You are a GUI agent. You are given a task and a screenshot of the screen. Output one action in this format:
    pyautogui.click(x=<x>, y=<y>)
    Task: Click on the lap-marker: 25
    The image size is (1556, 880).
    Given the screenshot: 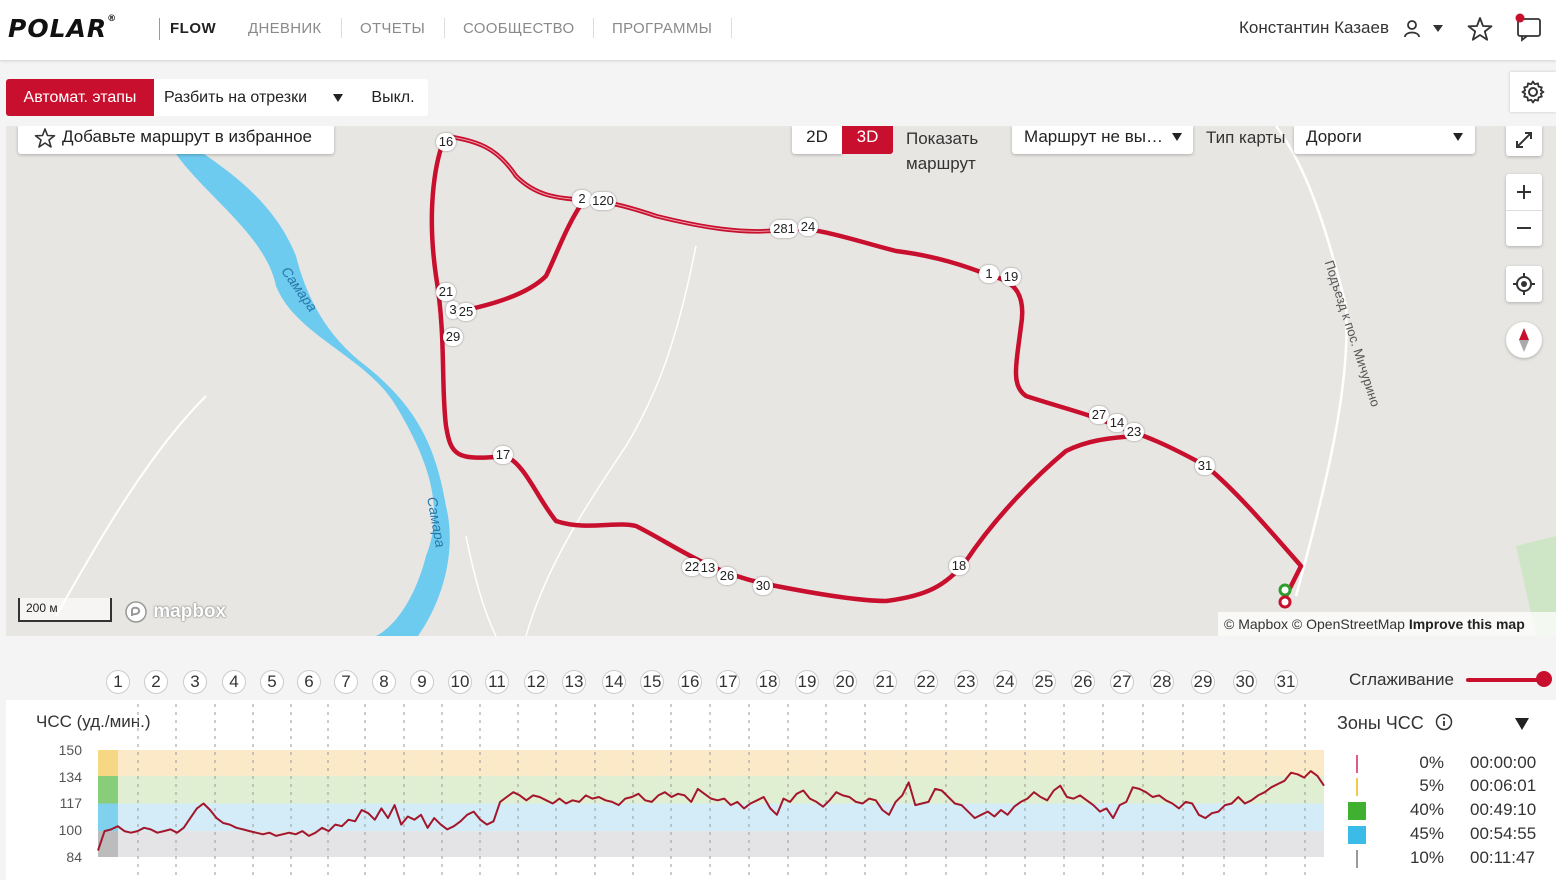 What is the action you would take?
    pyautogui.click(x=466, y=312)
    